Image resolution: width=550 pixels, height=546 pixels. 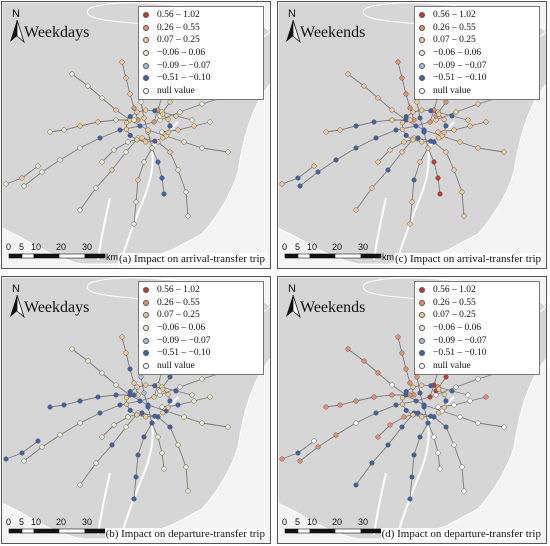 I want to click on panel-caption: (b) Impact on departure-transfer trip, so click(x=185, y=534).